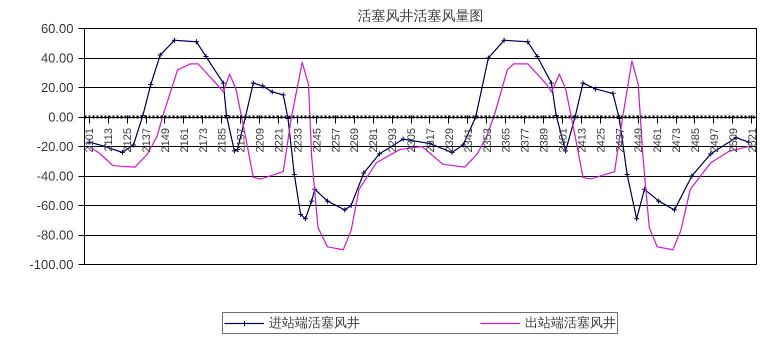 The width and height of the screenshot is (768, 337). Describe the element at coordinates (734, 140) in the screenshot. I see `x-tick-label: 2509` at that location.